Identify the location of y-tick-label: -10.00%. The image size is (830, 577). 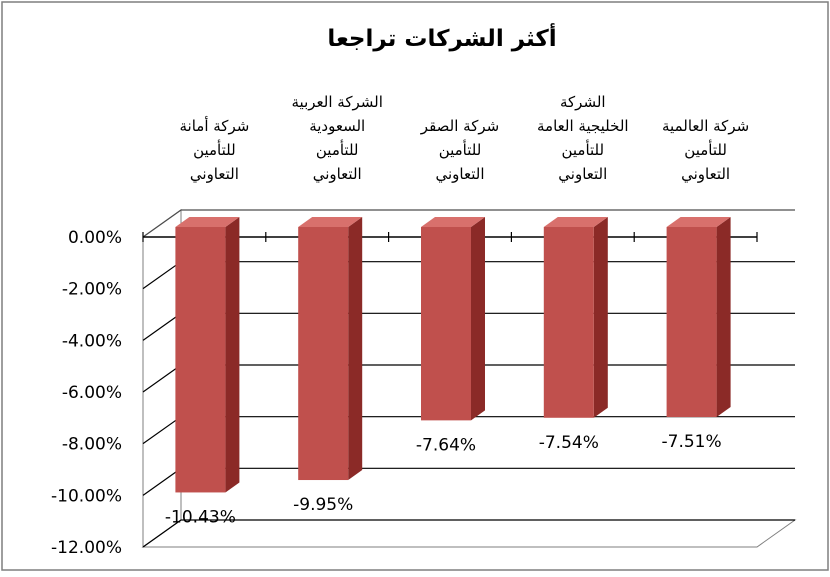
(86, 496).